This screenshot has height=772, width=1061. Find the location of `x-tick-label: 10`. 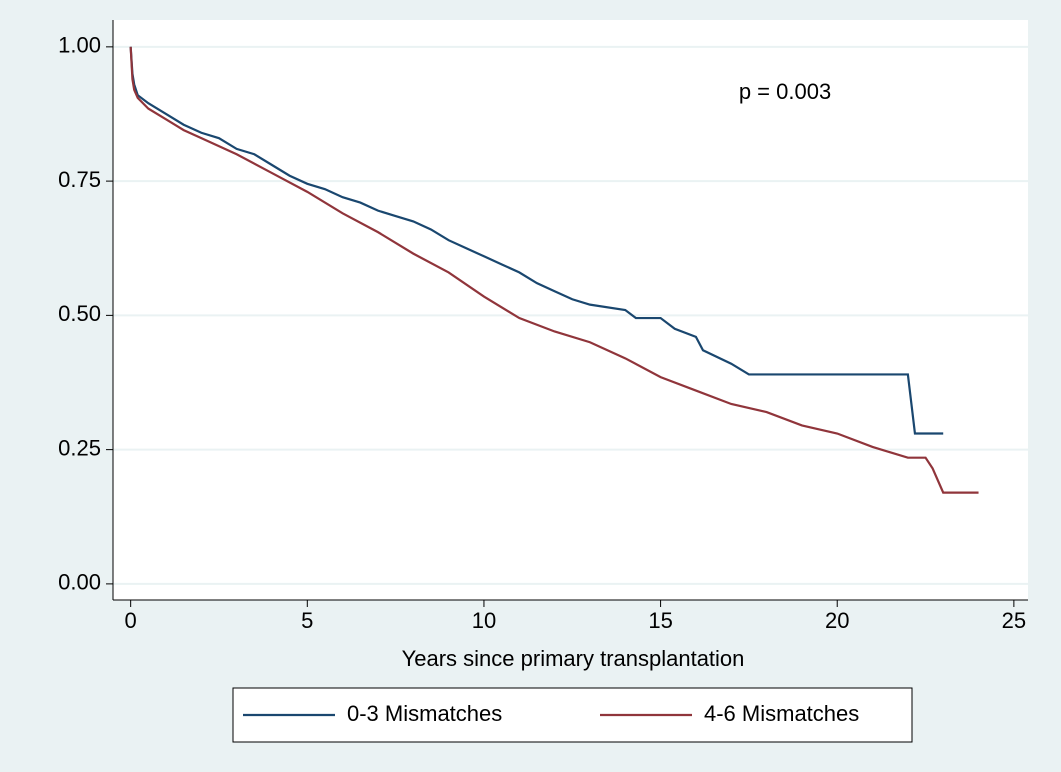

x-tick-label: 10 is located at coordinates (484, 620).